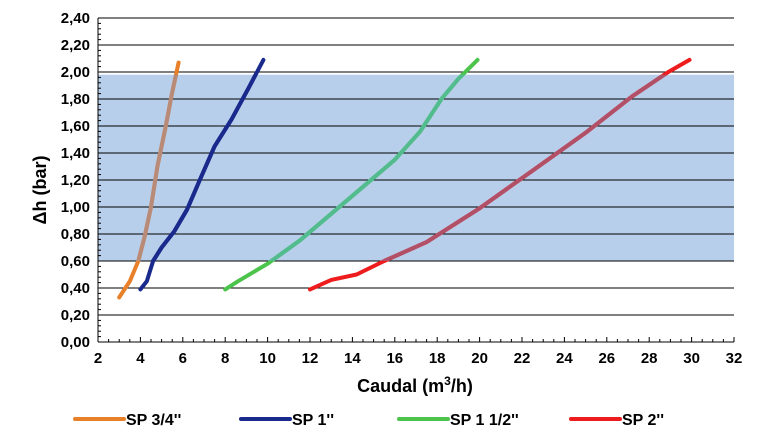  What do you see at coordinates (418, 358) in the screenshot?
I see `x-tick-labels: 2 4 6 8 10 12 14 16 18 20 22 24 26 28 30 32` at bounding box center [418, 358].